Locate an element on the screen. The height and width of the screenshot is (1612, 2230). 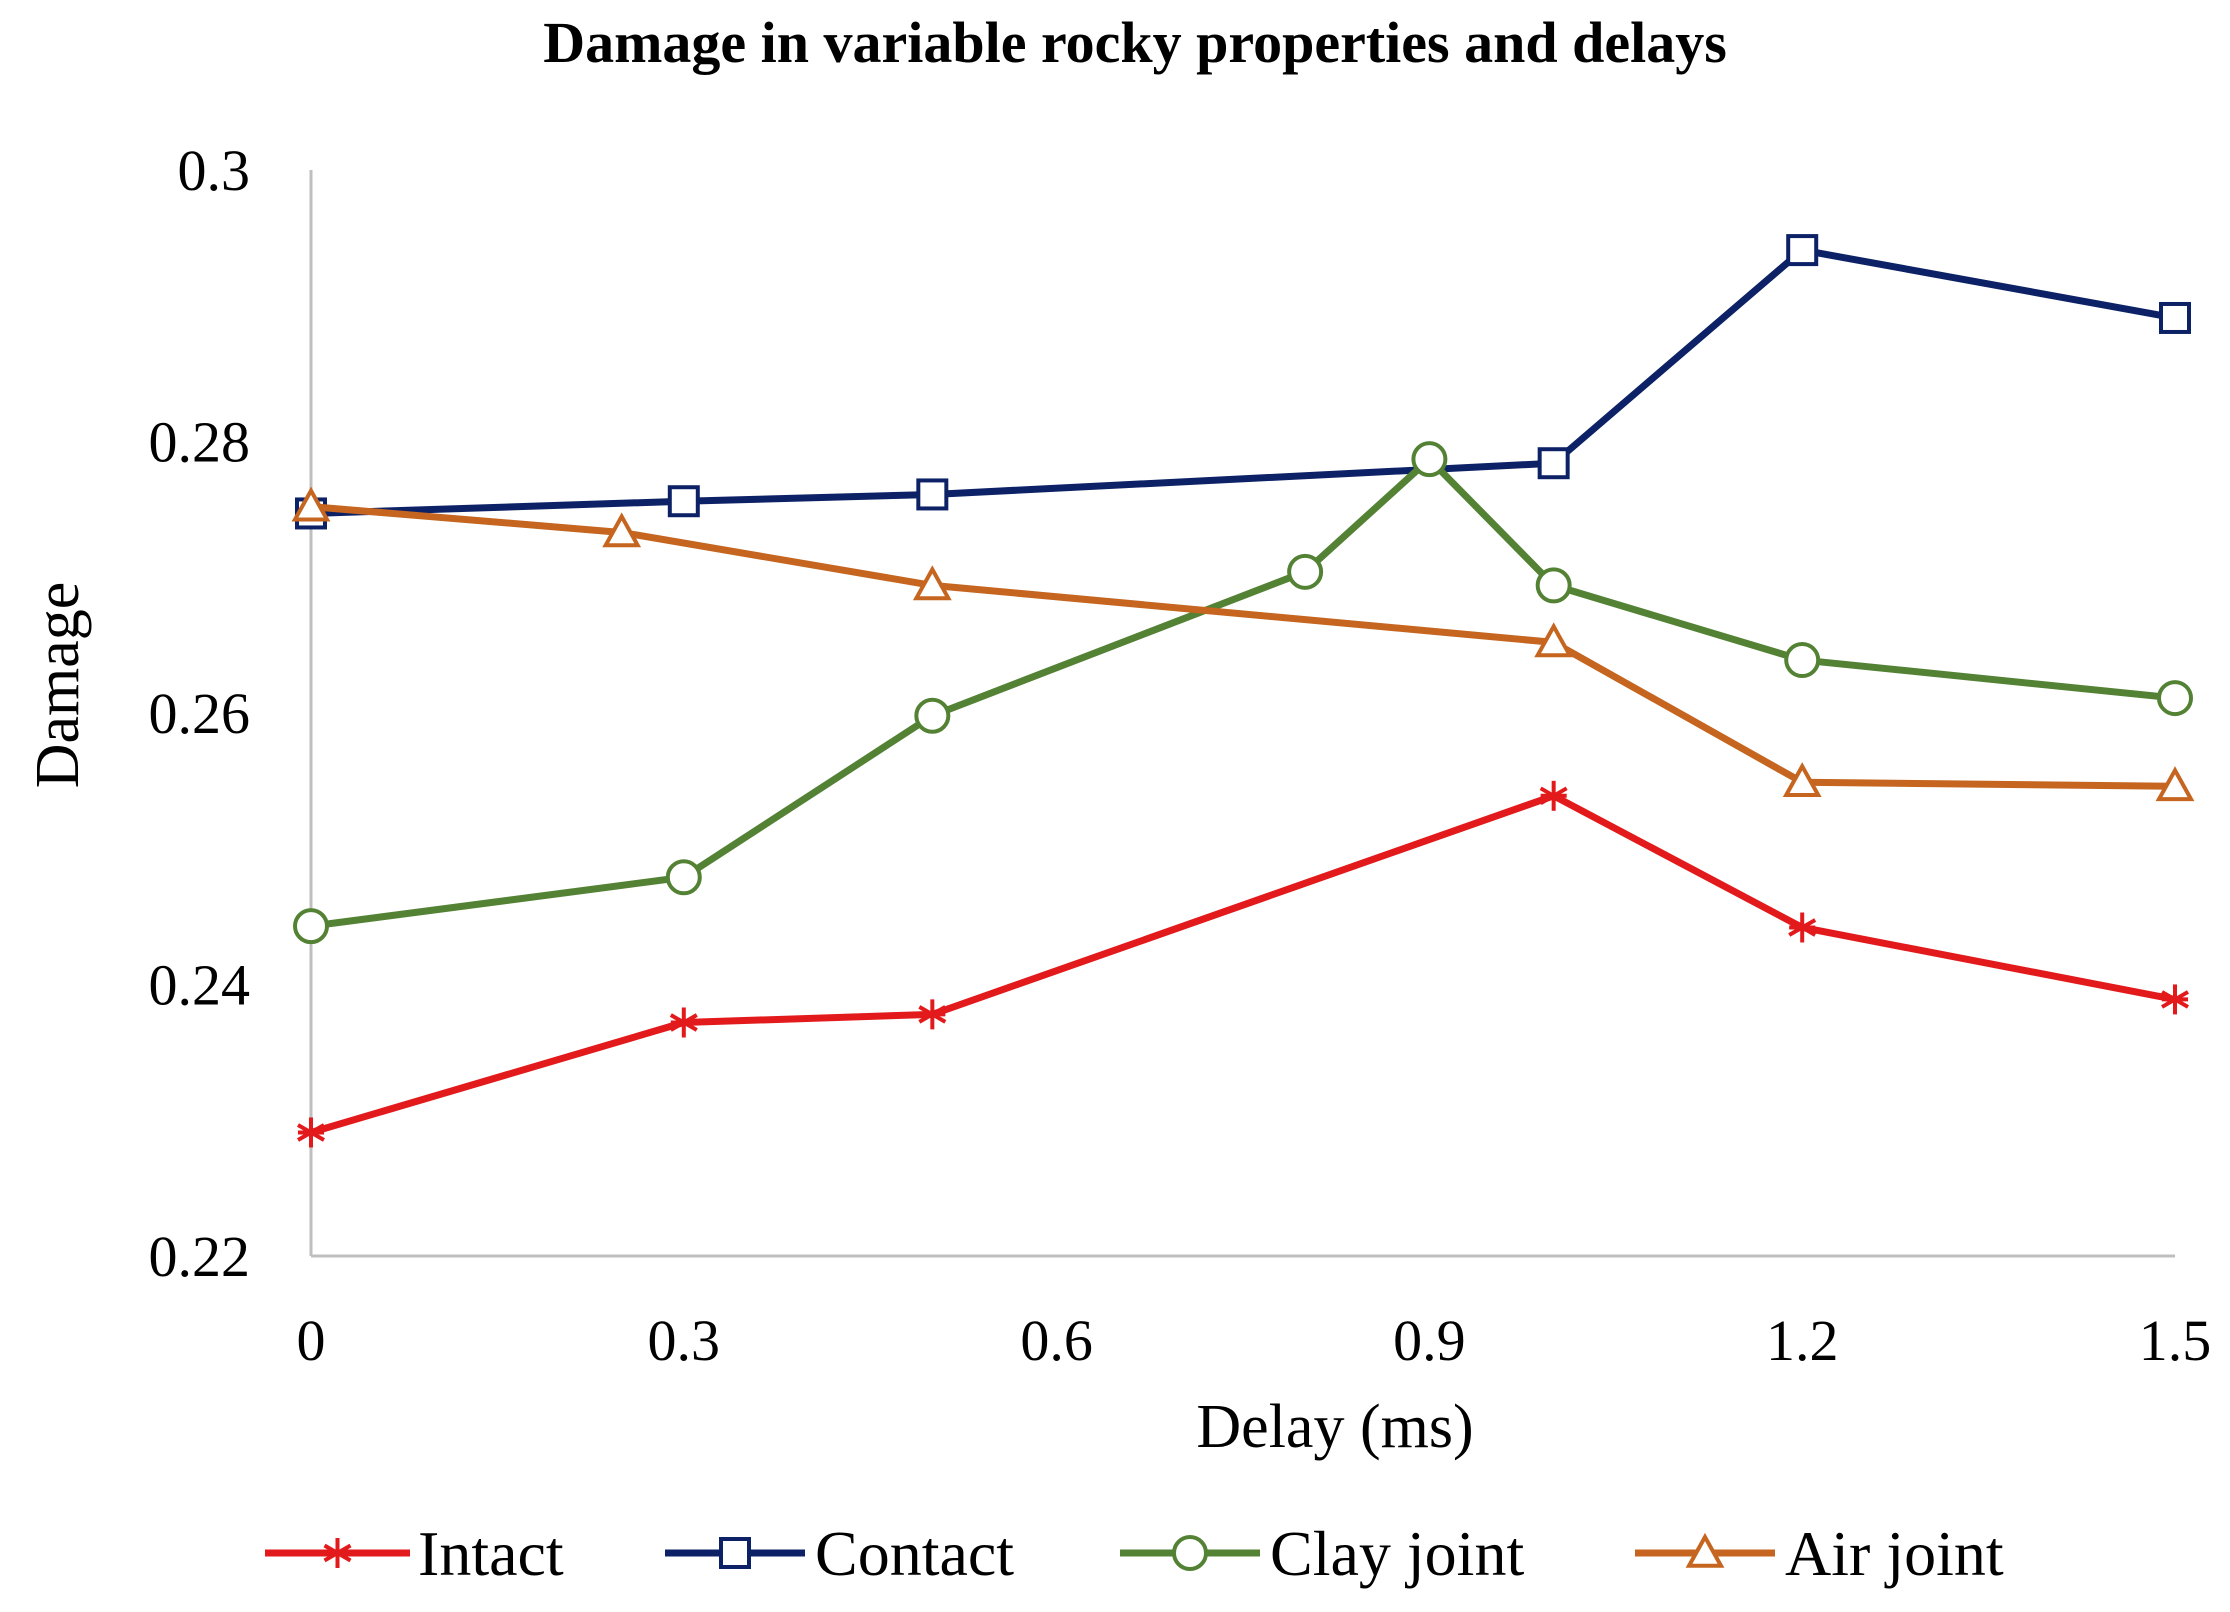
legend-item-intact: Intact is located at coordinates (414, 1553).